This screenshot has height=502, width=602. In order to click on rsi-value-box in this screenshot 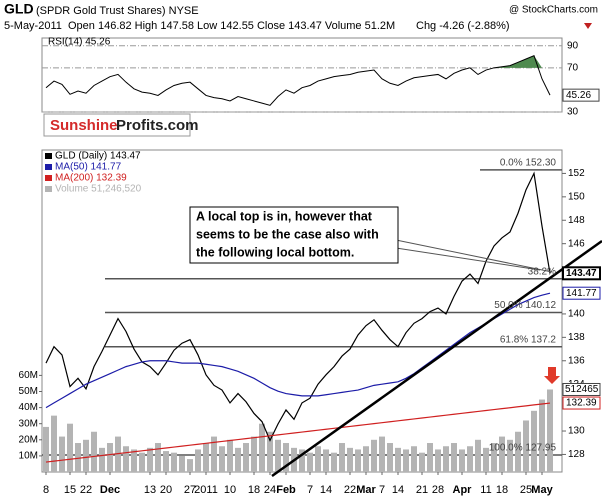, I will do `click(581, 95)`.